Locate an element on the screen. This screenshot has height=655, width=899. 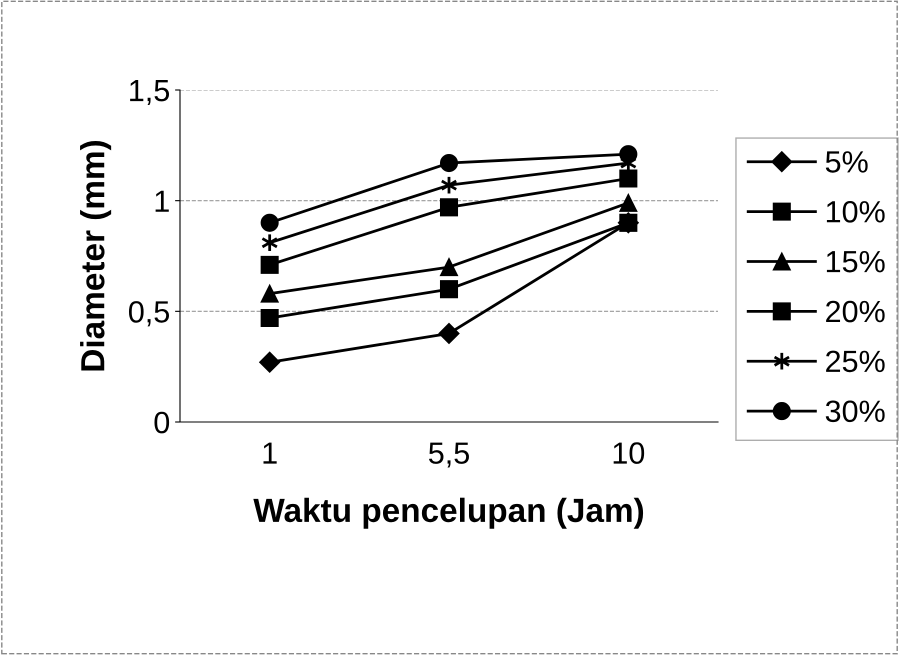
x-tick-label: 1 is located at coordinates (270, 453).